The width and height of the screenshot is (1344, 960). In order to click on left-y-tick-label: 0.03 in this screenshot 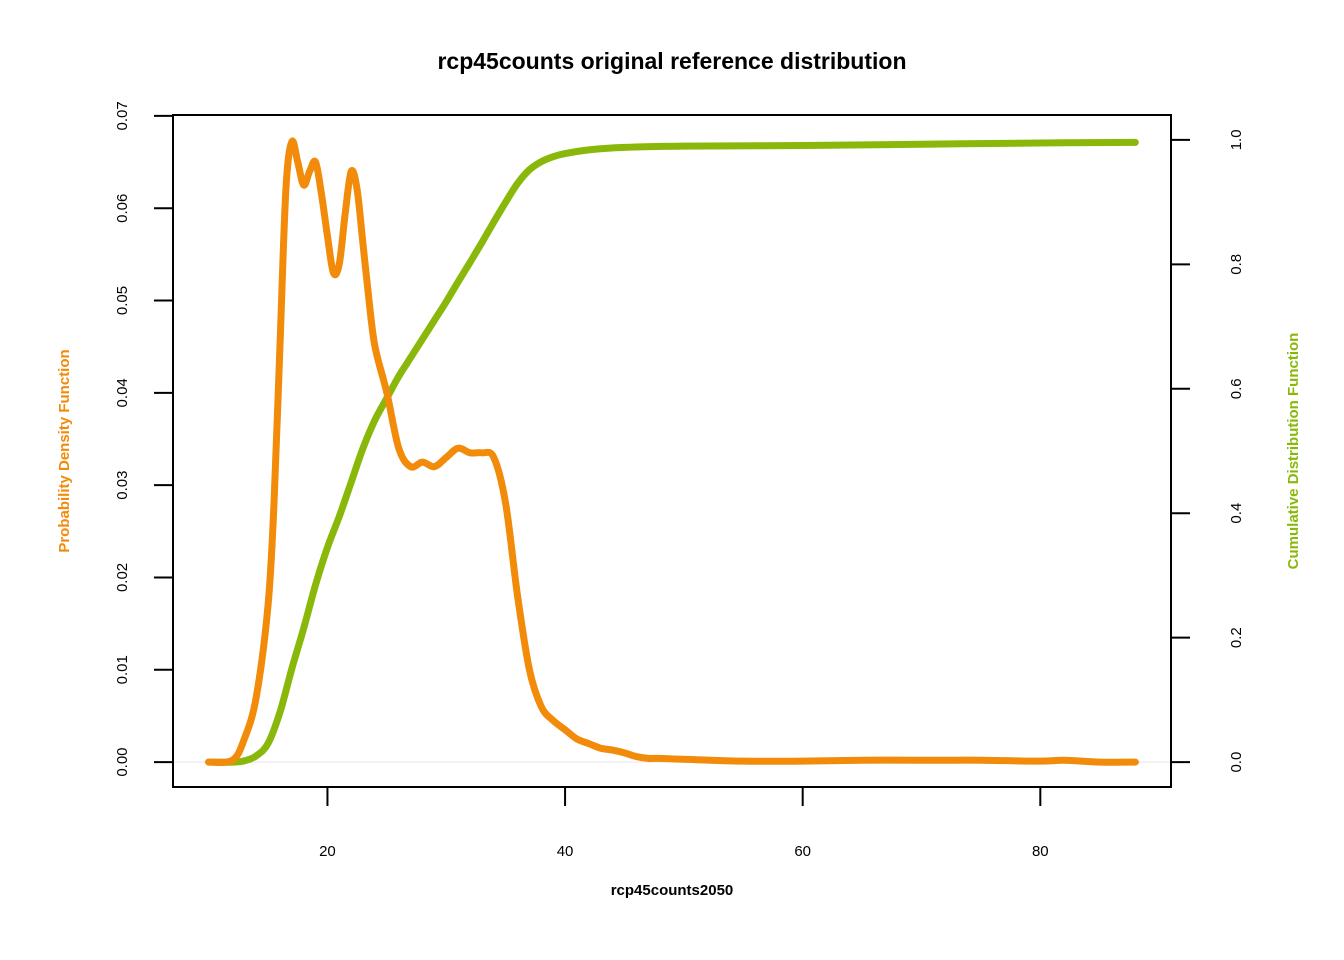, I will do `click(122, 485)`.